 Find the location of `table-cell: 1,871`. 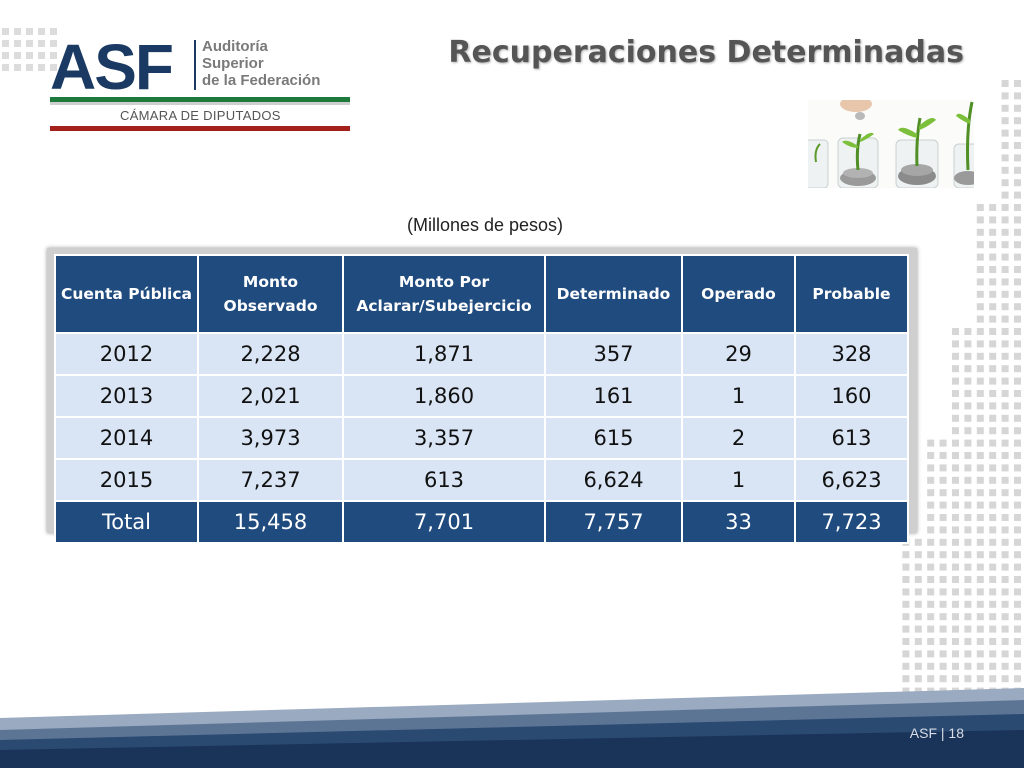

table-cell: 1,871 is located at coordinates (444, 354).